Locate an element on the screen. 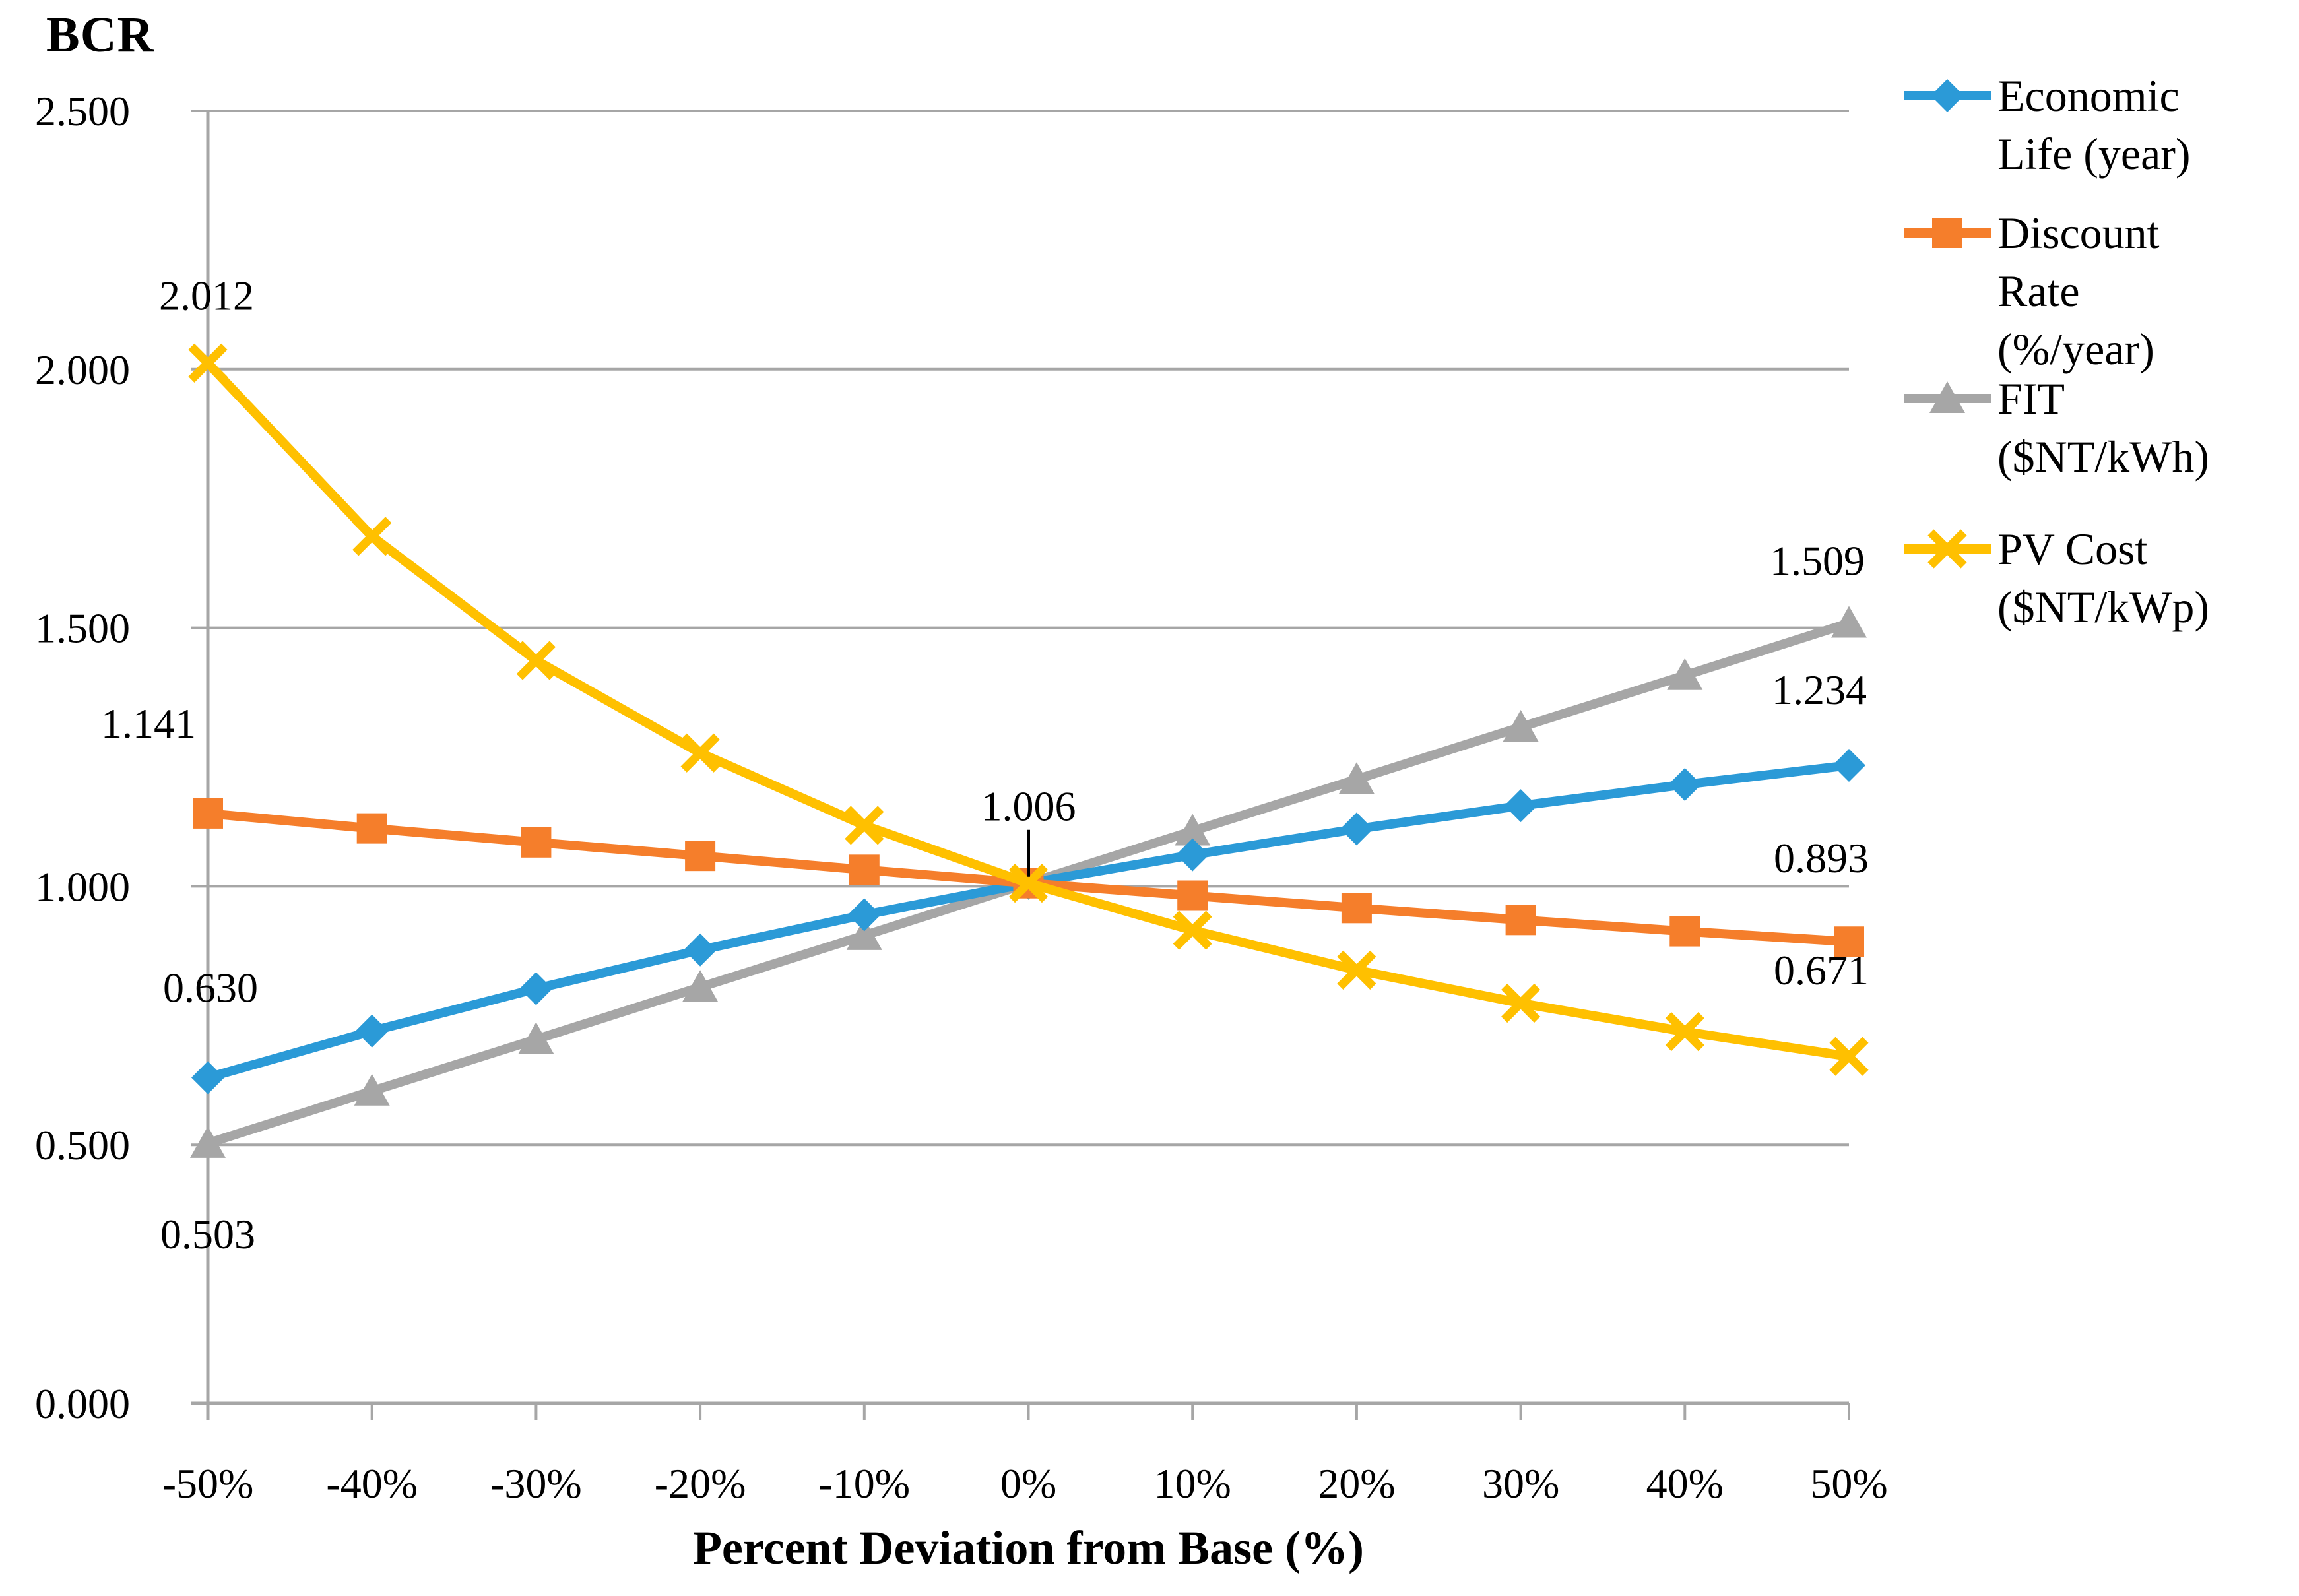 The width and height of the screenshot is (2299, 1596). y-tick-label: 0.500 is located at coordinates (82, 1145).